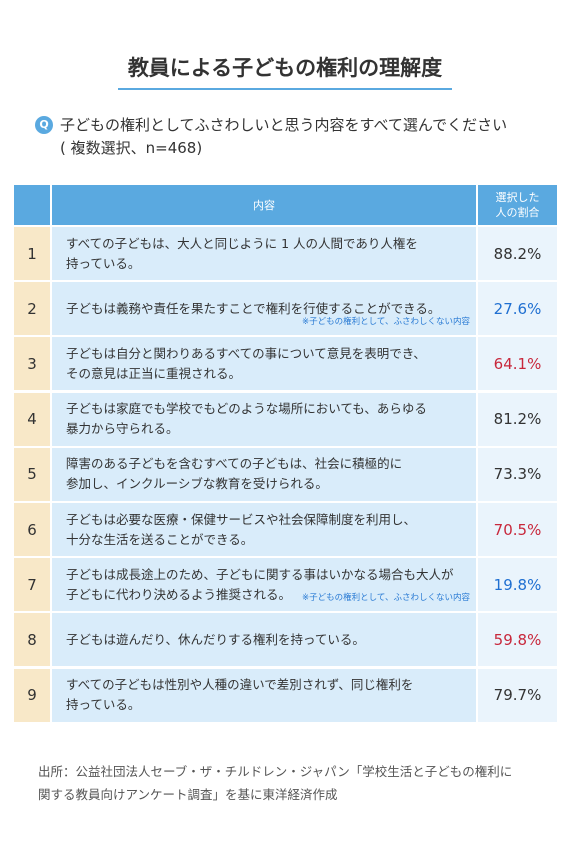 The width and height of the screenshot is (570, 858). Describe the element at coordinates (32, 640) in the screenshot. I see `row-number: 8` at that location.